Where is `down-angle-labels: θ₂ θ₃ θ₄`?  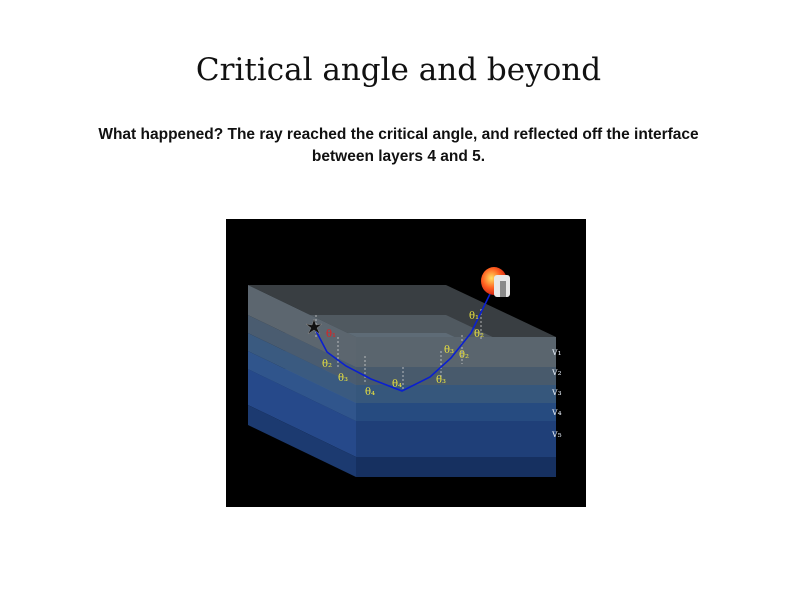
down-angle-labels: θ₂ θ₃ θ₄ is located at coordinates (348, 378).